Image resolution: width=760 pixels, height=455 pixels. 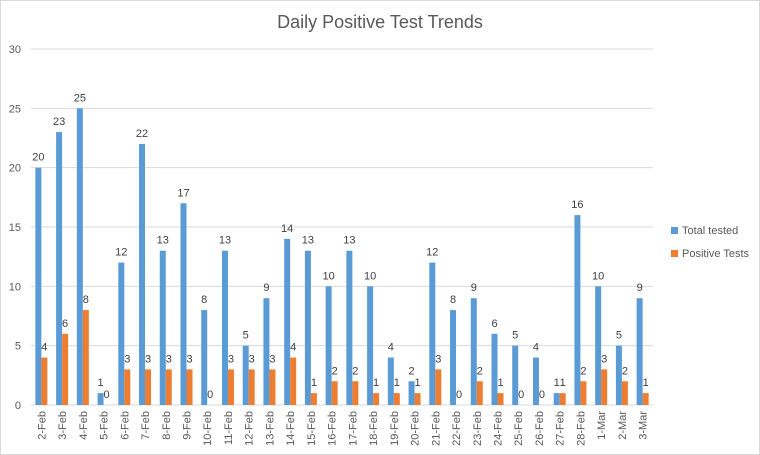 I want to click on legend-label-total-tested: Total tested, so click(x=710, y=231).